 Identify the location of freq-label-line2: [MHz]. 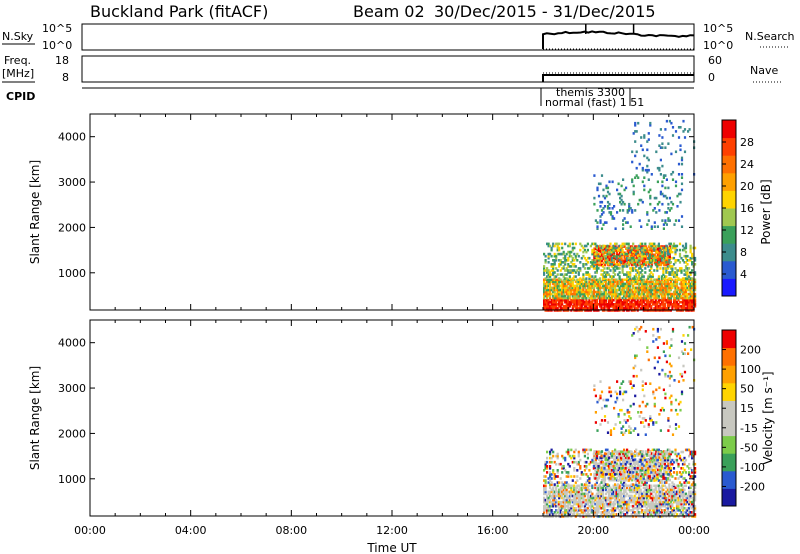
(18, 73).